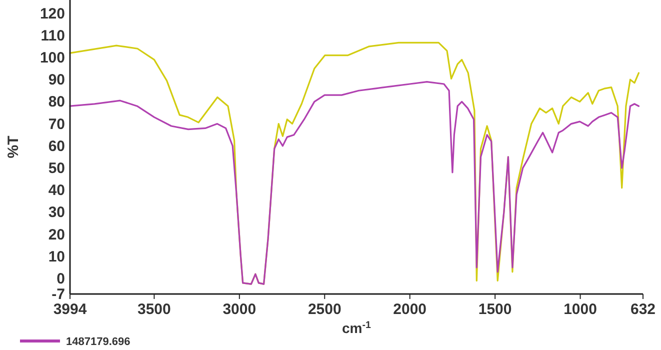  What do you see at coordinates (56, 213) in the screenshot?
I see `y-tick-label: 30` at bounding box center [56, 213].